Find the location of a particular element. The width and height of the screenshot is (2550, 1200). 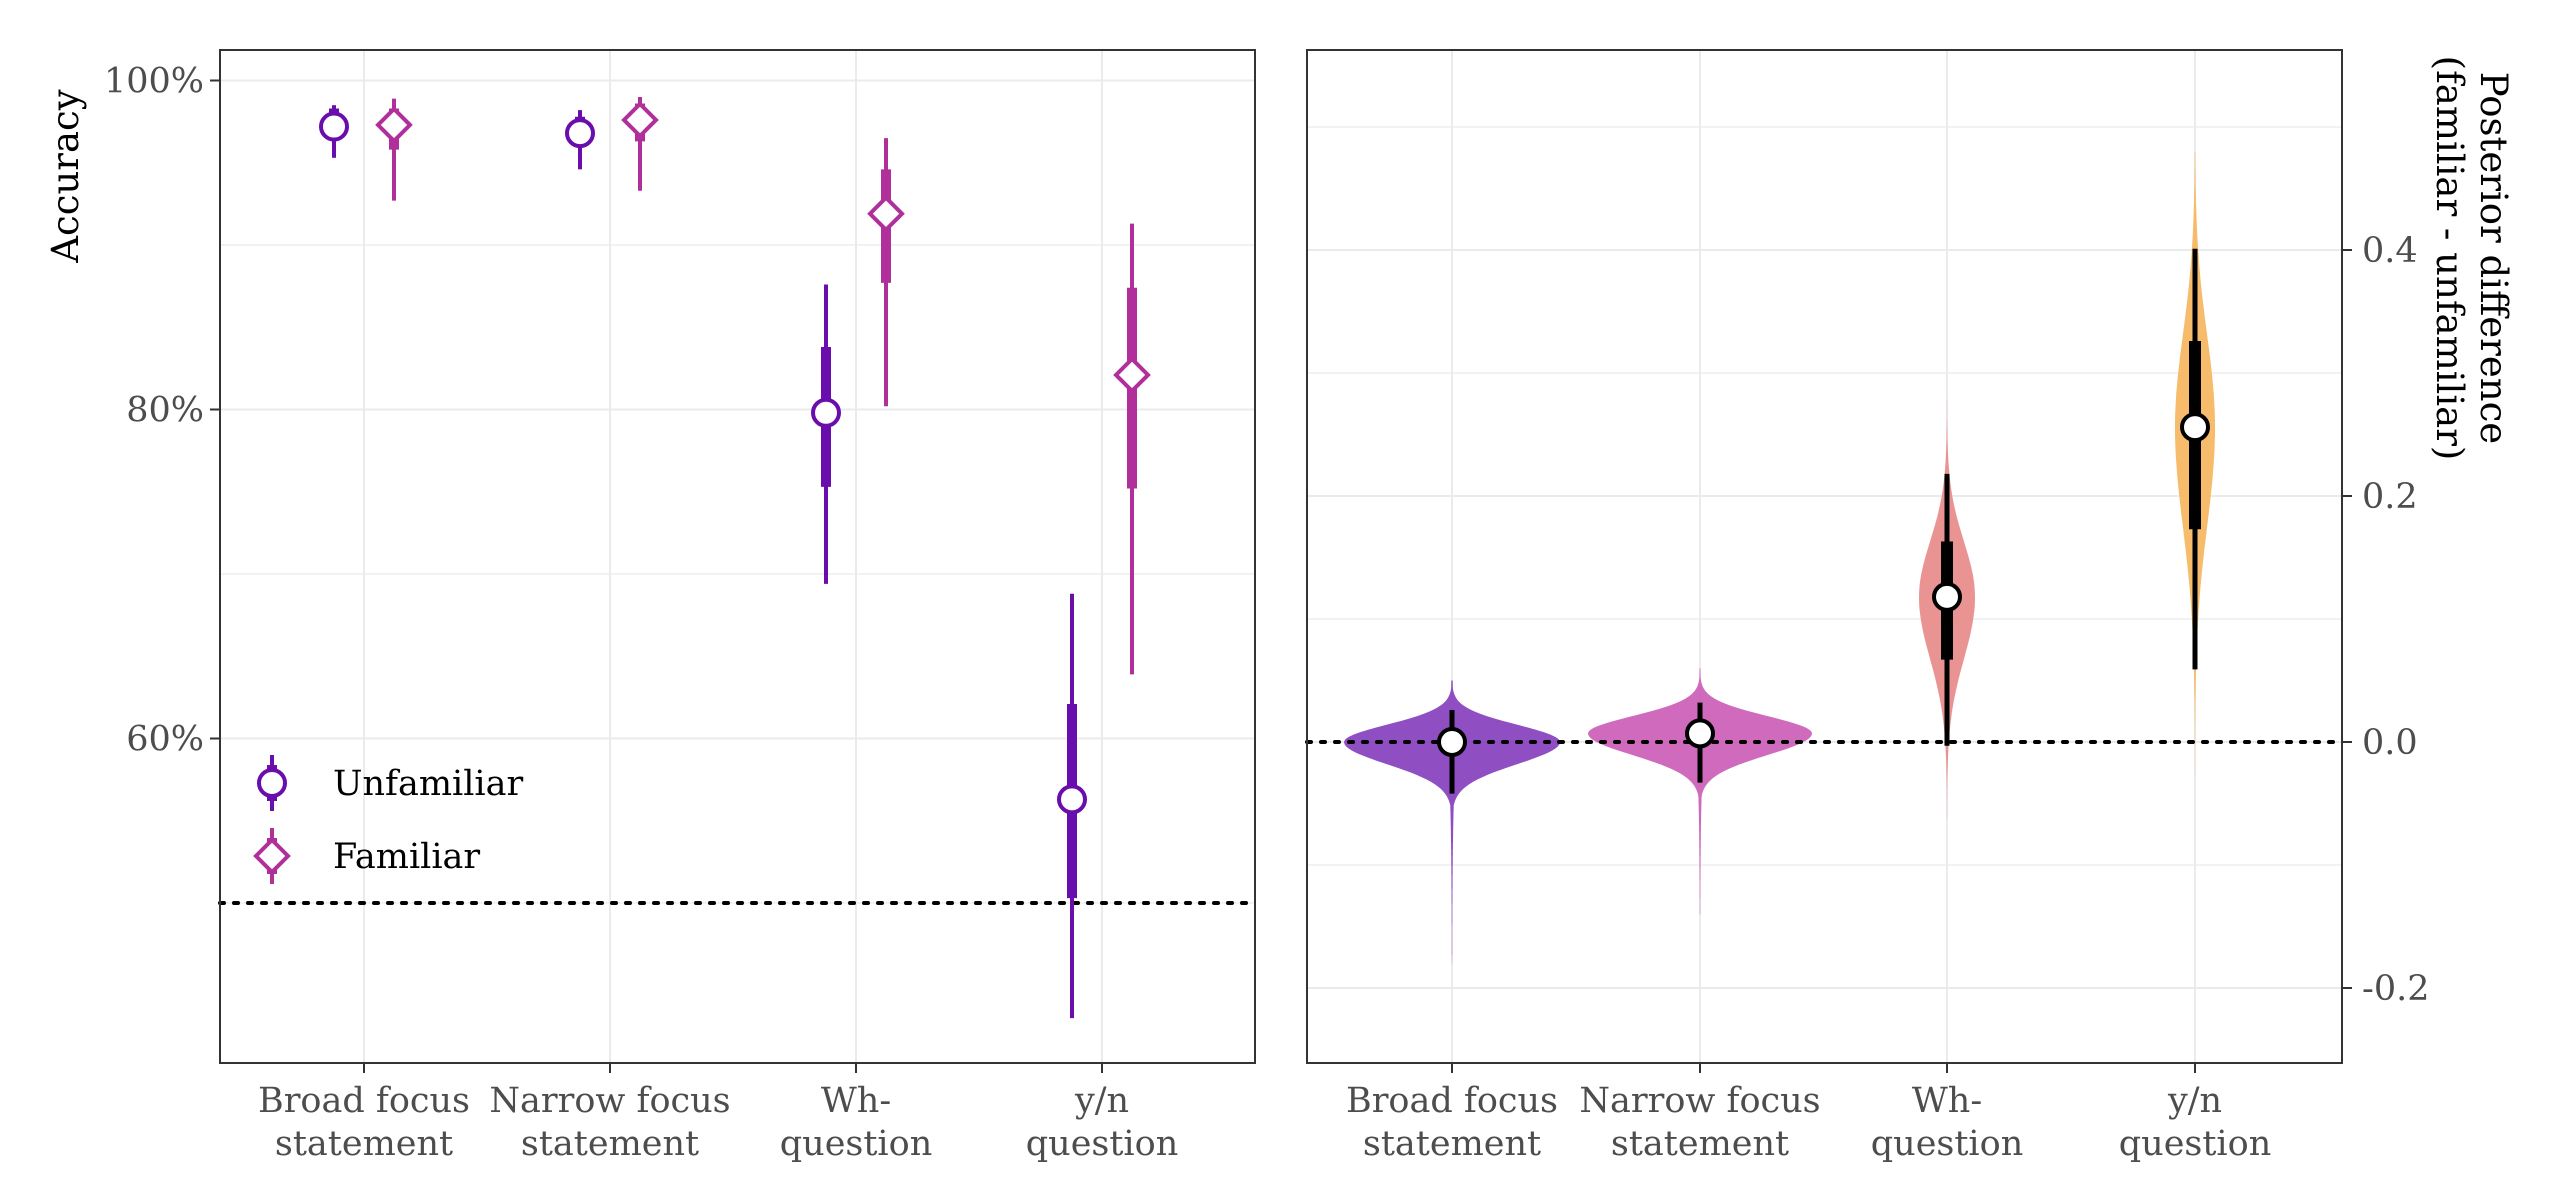

legend-key-point-familiar is located at coordinates (272, 856).